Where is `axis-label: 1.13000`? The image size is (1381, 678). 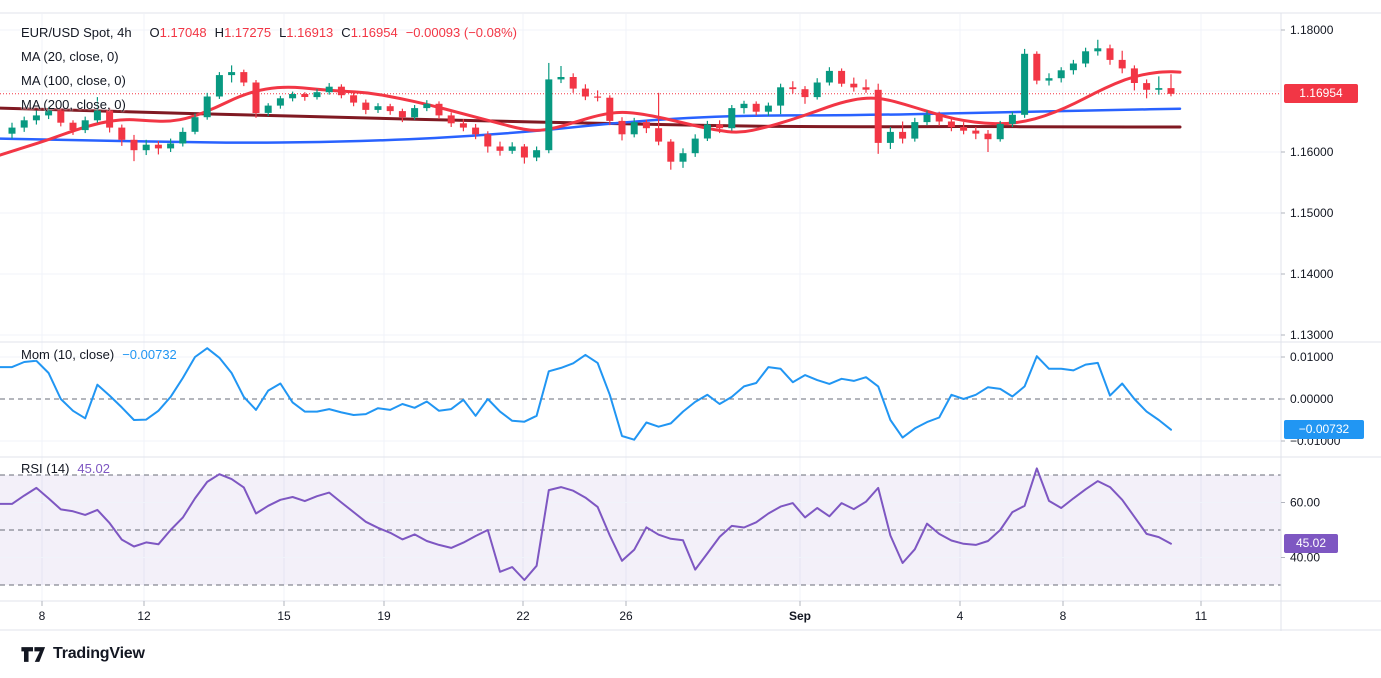
axis-label: 1.13000 is located at coordinates (1312, 335).